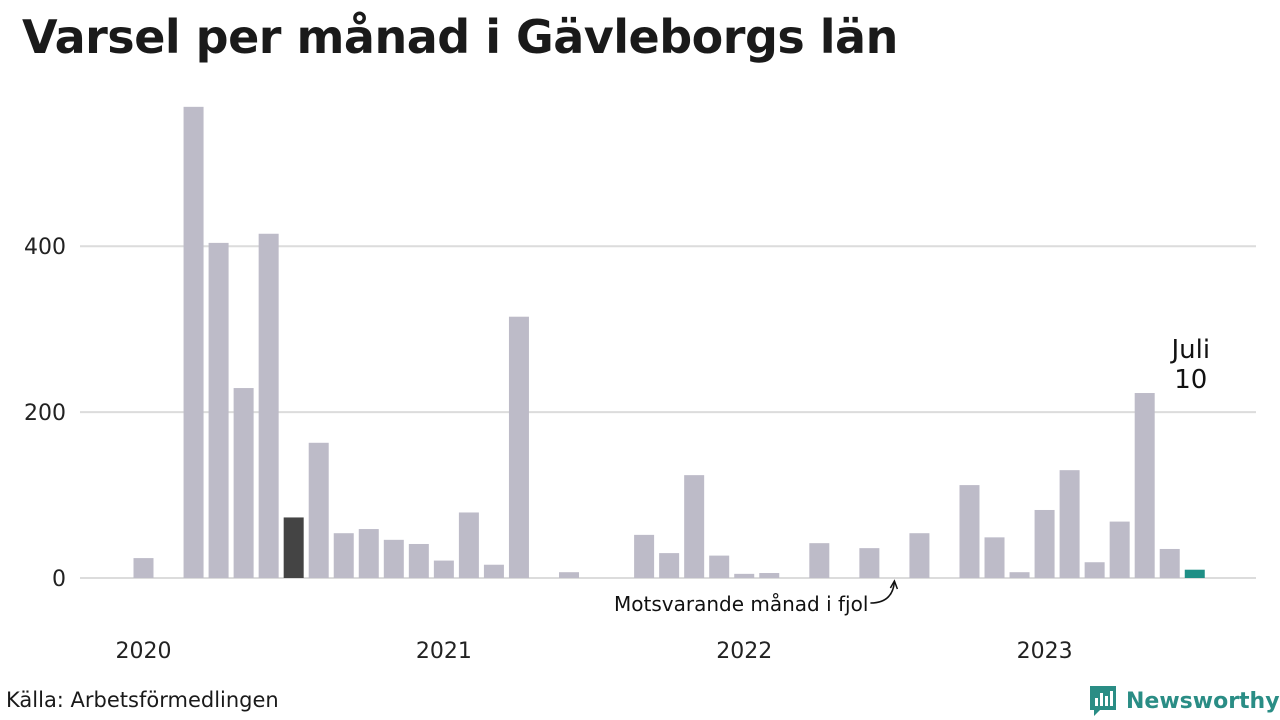  Describe the element at coordinates (1103, 701) in the screenshot. I see `newsworthy-logo-icon` at that location.